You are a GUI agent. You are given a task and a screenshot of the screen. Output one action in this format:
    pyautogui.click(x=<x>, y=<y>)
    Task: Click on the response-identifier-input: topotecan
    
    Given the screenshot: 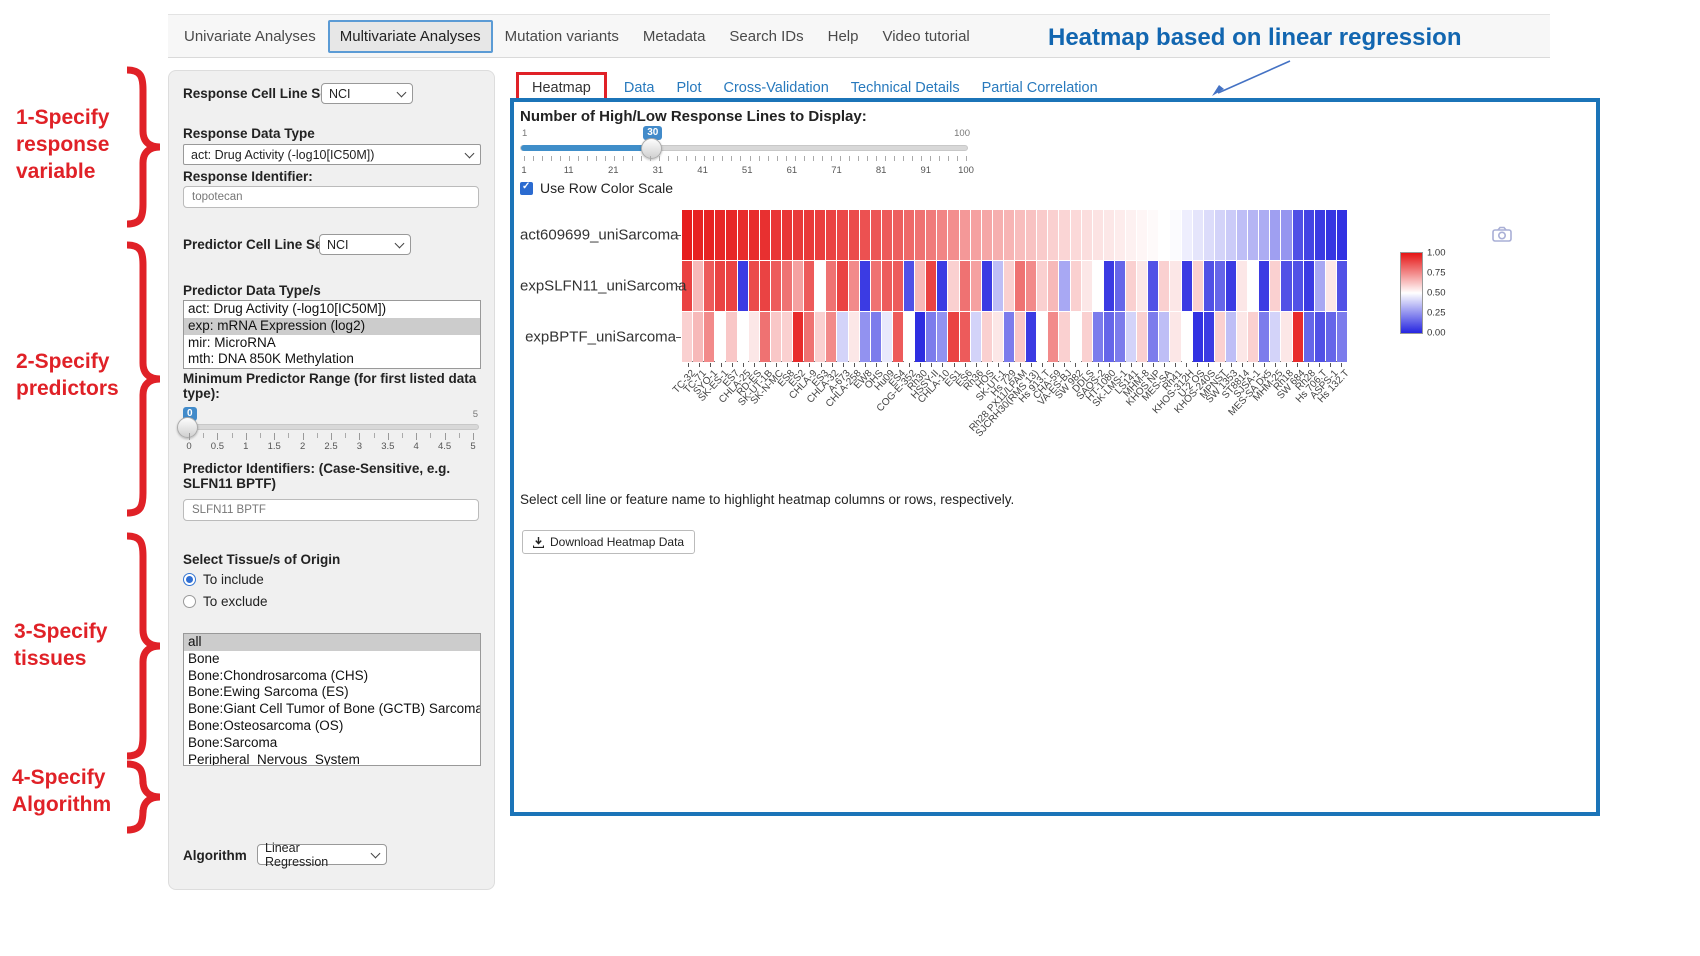 What is the action you would take?
    pyautogui.click(x=331, y=197)
    